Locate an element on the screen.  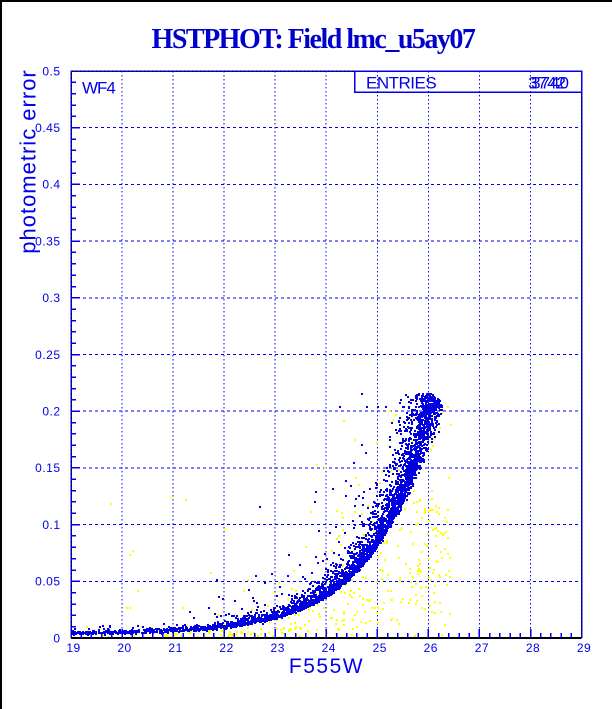
svg-text: 25 is located at coordinates (380, 648).